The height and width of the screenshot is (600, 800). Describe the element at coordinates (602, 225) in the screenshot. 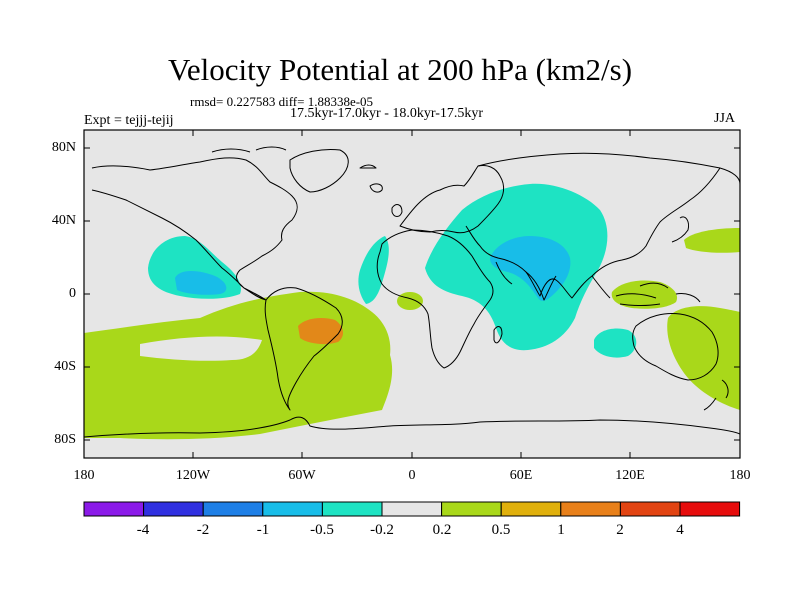

I see `coast-asia` at that location.